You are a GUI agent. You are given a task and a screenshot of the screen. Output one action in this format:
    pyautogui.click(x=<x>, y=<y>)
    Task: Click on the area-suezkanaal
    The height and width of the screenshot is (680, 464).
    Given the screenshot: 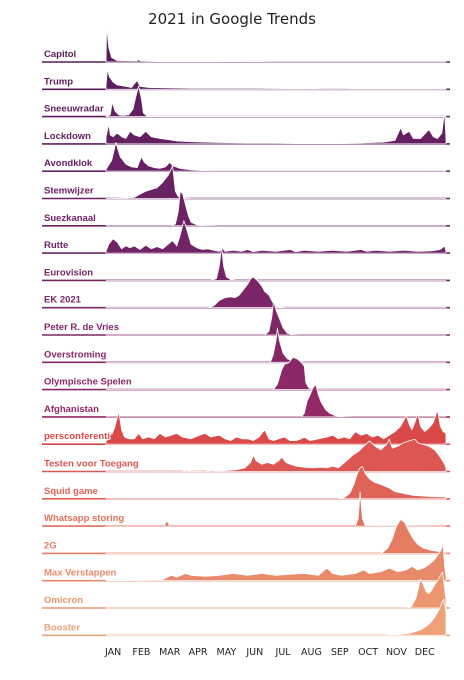 What is the action you would take?
    pyautogui.click(x=276, y=209)
    